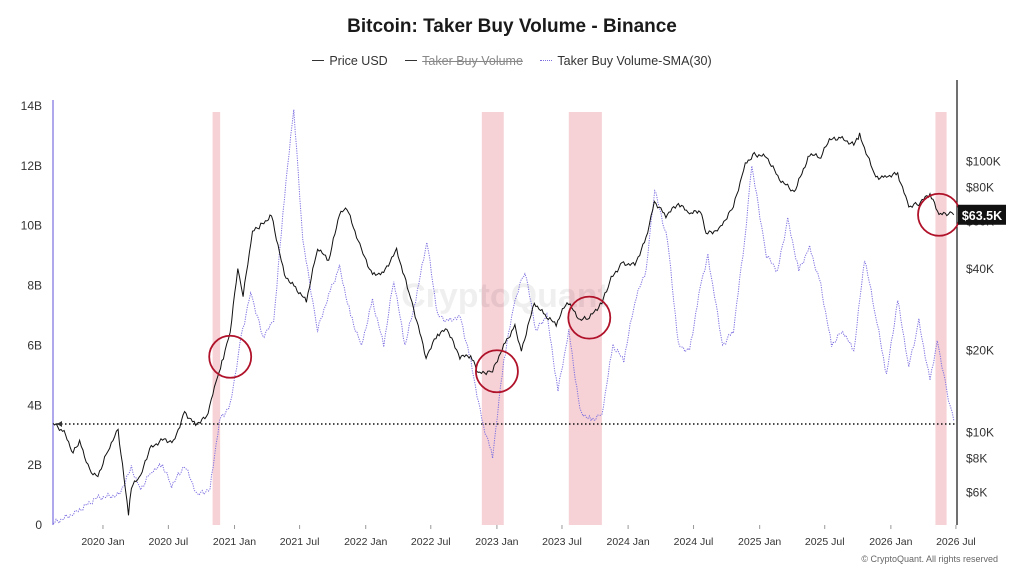 This screenshot has height=576, width=1024. Describe the element at coordinates (34, 405) in the screenshot. I see `y-left-tick-label: 4B` at that location.